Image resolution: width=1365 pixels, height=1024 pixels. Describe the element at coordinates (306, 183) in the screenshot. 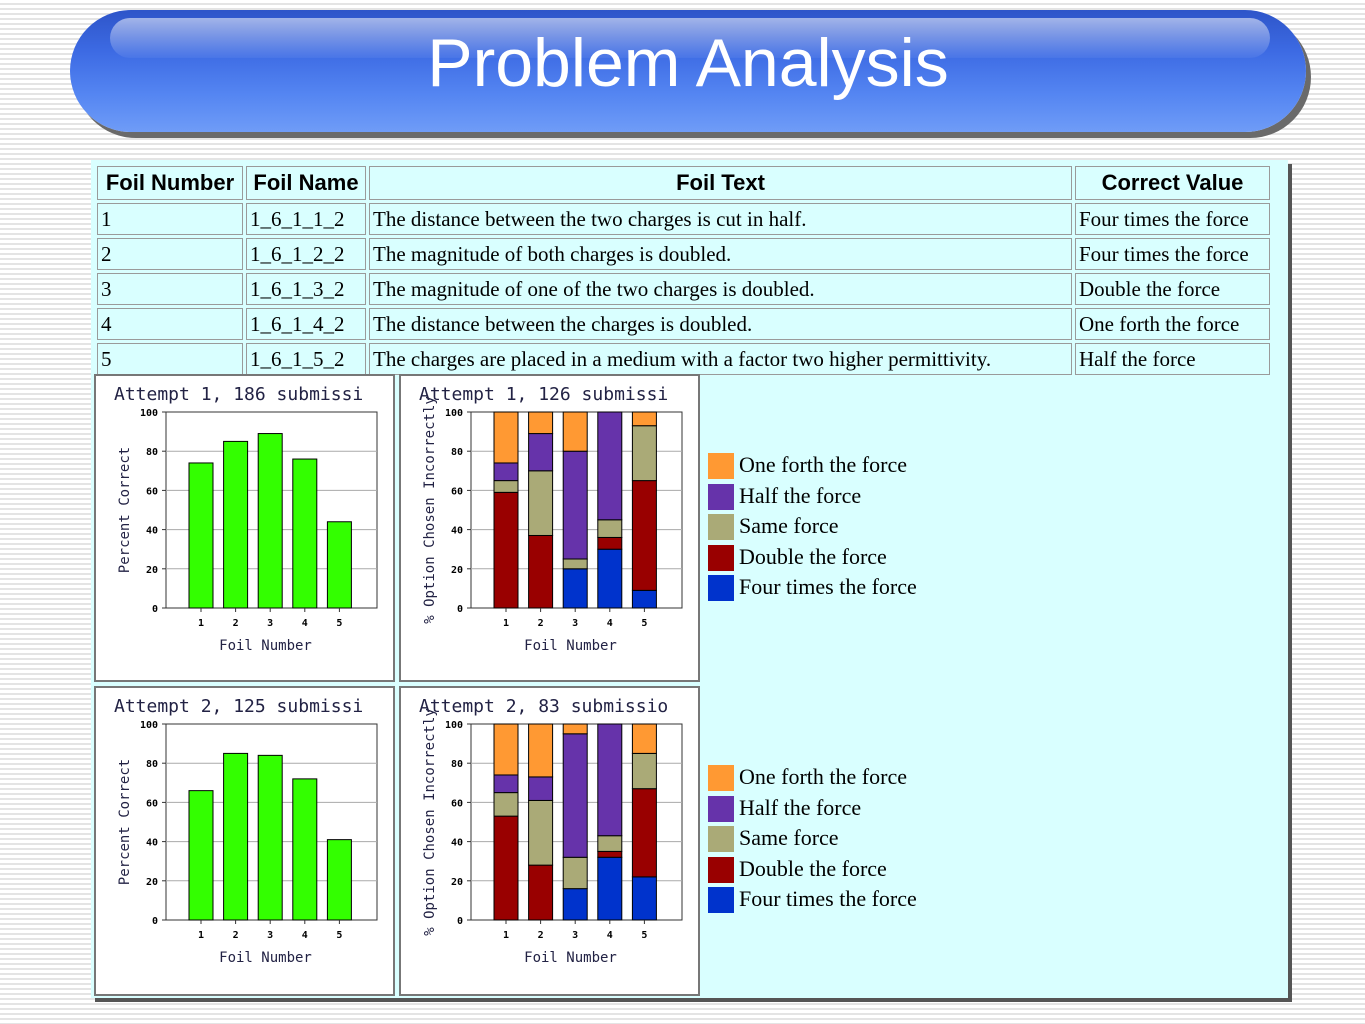

I see `header-foil-name: Foil Name` at that location.